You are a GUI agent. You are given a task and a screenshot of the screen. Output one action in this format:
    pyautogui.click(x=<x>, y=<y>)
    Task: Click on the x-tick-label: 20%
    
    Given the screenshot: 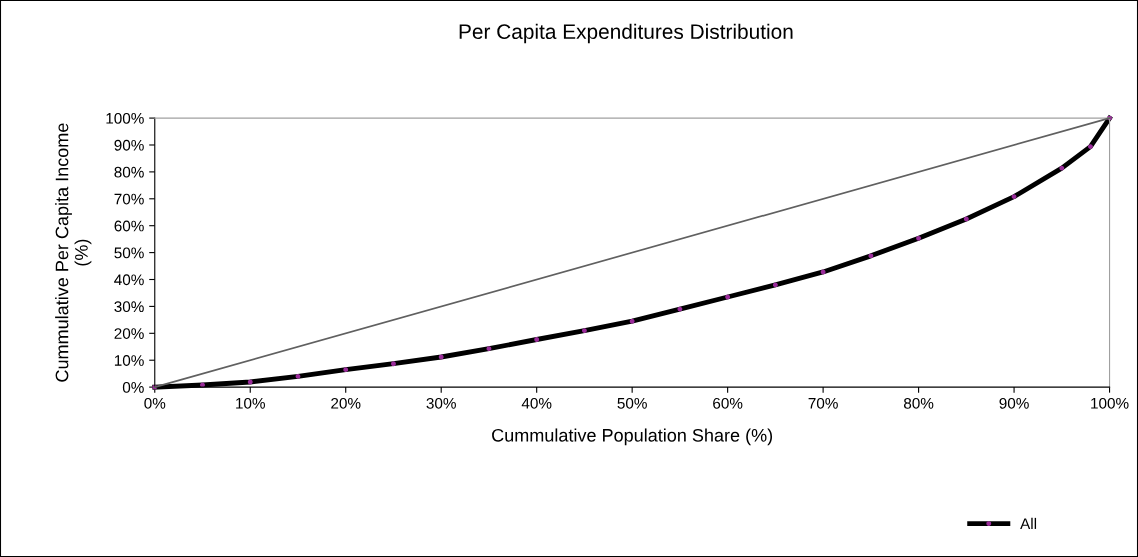 What is the action you would take?
    pyautogui.click(x=346, y=403)
    